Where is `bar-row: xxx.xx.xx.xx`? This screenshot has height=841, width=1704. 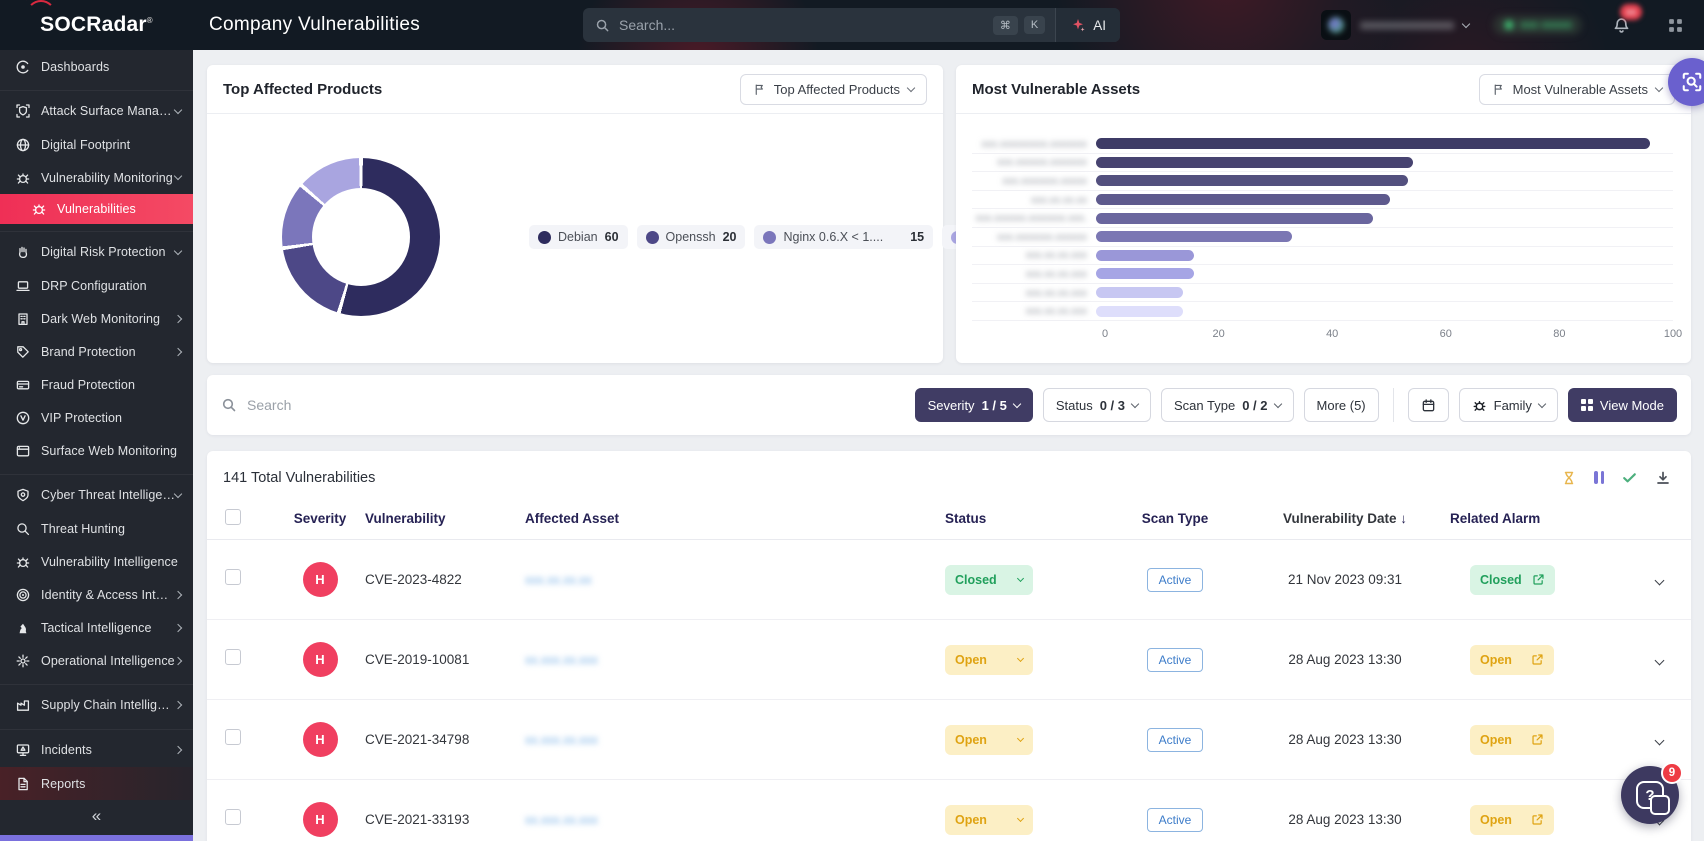 bar-row: xxx.xx.xx.xx is located at coordinates (1322, 200).